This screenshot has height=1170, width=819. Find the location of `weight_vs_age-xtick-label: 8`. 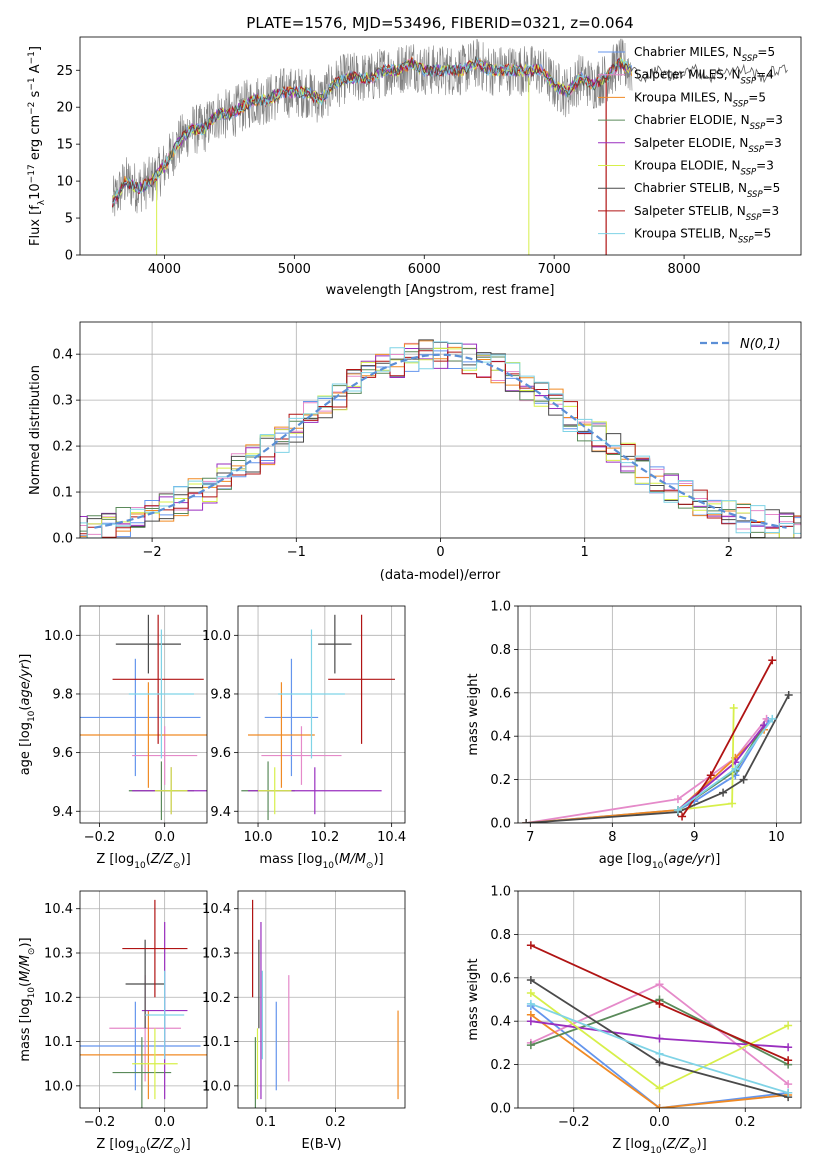

weight_vs_age-xtick-label: 8 is located at coordinates (612, 837).